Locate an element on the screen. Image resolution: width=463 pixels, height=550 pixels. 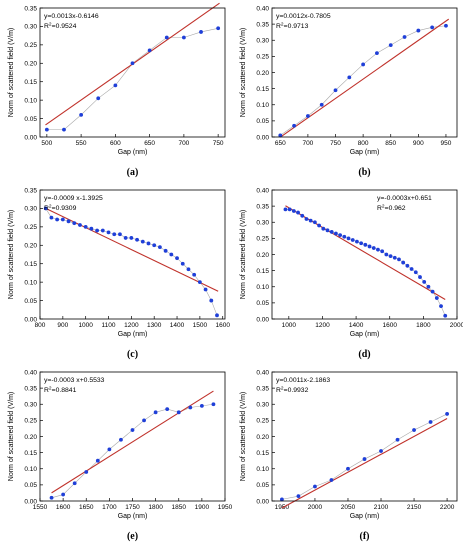
x-tick-label: 1000 is located at coordinates (289, 325).